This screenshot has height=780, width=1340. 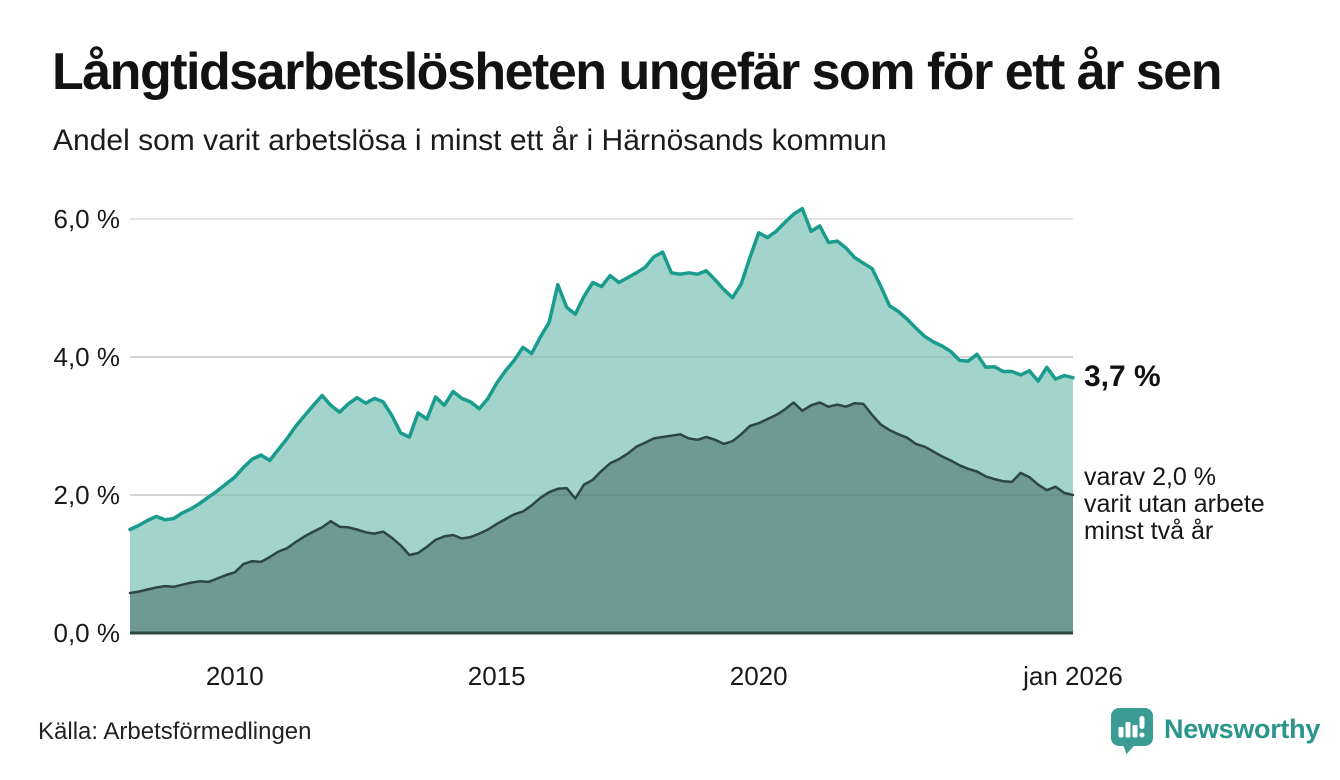 I want to click on series1-end-value-label: 3,7 %, so click(x=1122, y=376).